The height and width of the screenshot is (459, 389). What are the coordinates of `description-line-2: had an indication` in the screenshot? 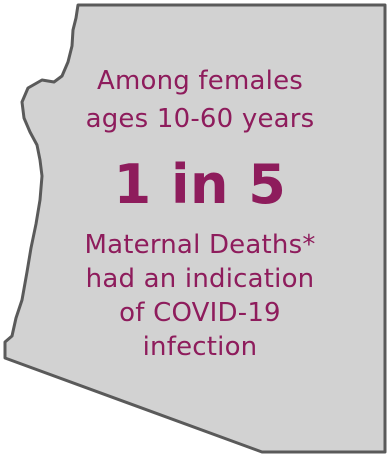 It's located at (200, 279).